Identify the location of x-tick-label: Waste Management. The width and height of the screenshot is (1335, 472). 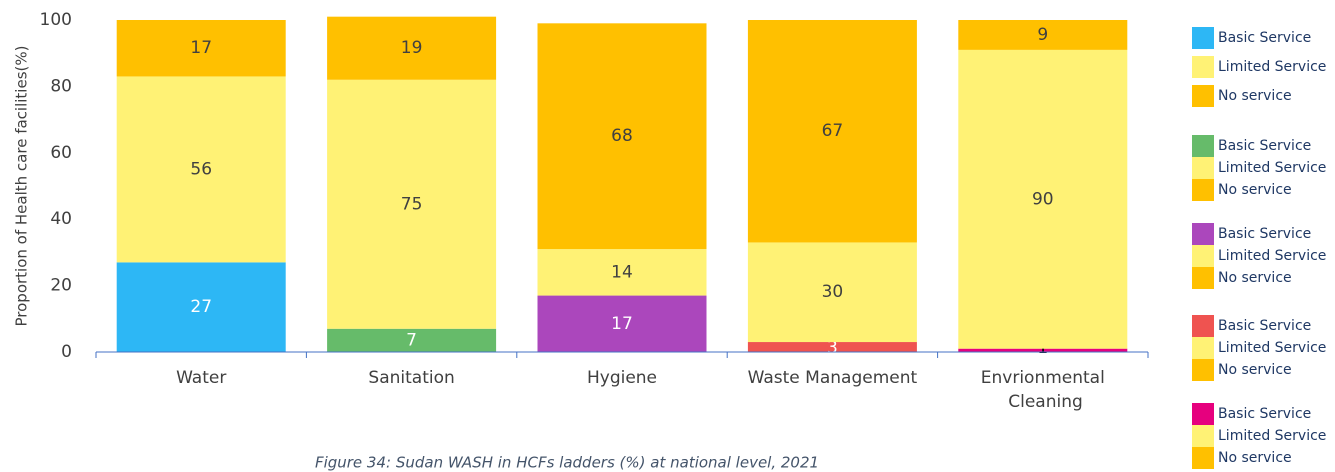
(833, 378).